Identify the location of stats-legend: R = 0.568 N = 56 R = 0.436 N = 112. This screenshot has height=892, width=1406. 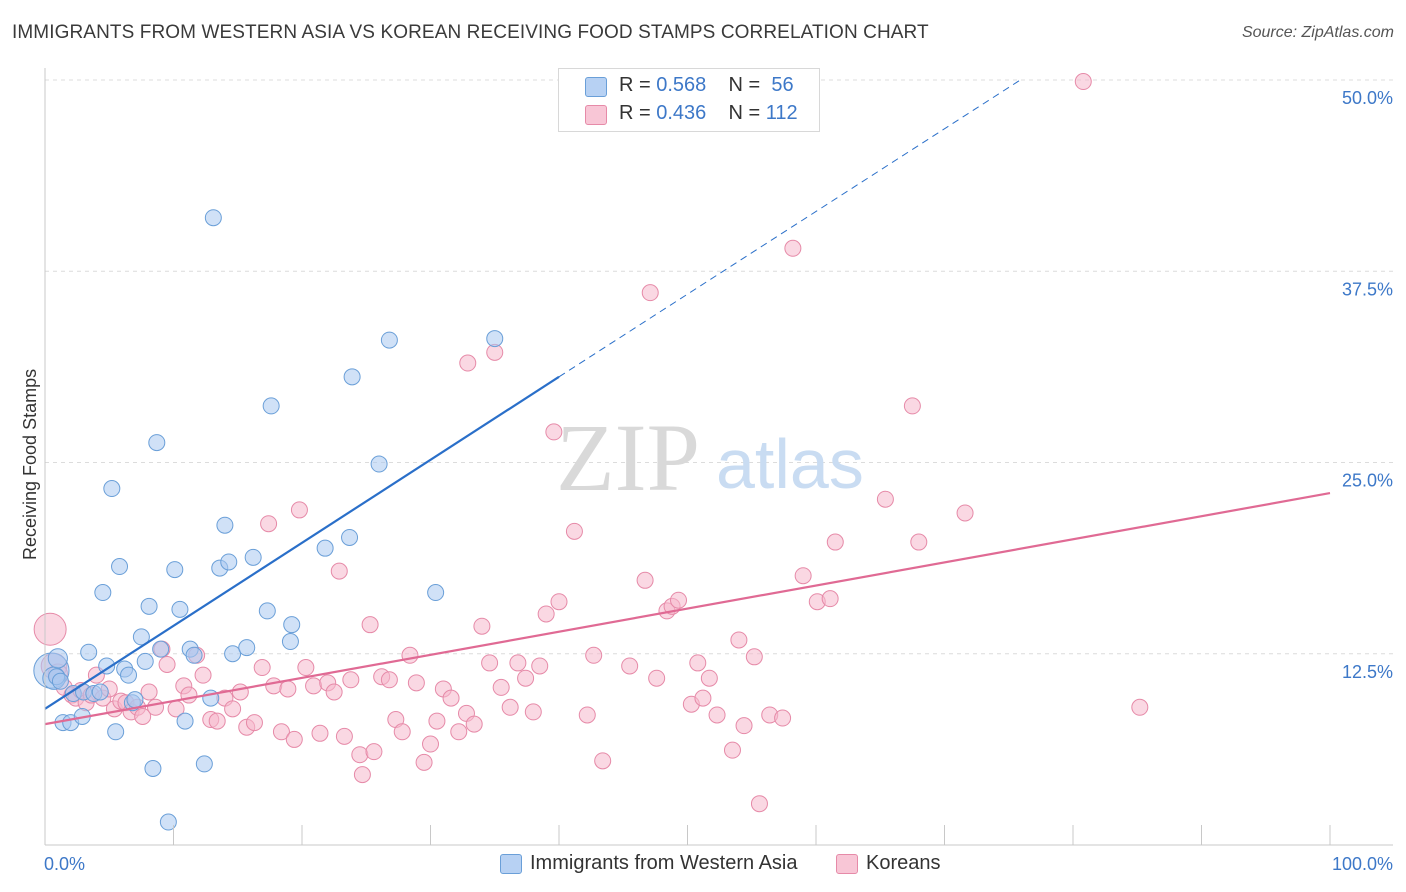
(689, 100).